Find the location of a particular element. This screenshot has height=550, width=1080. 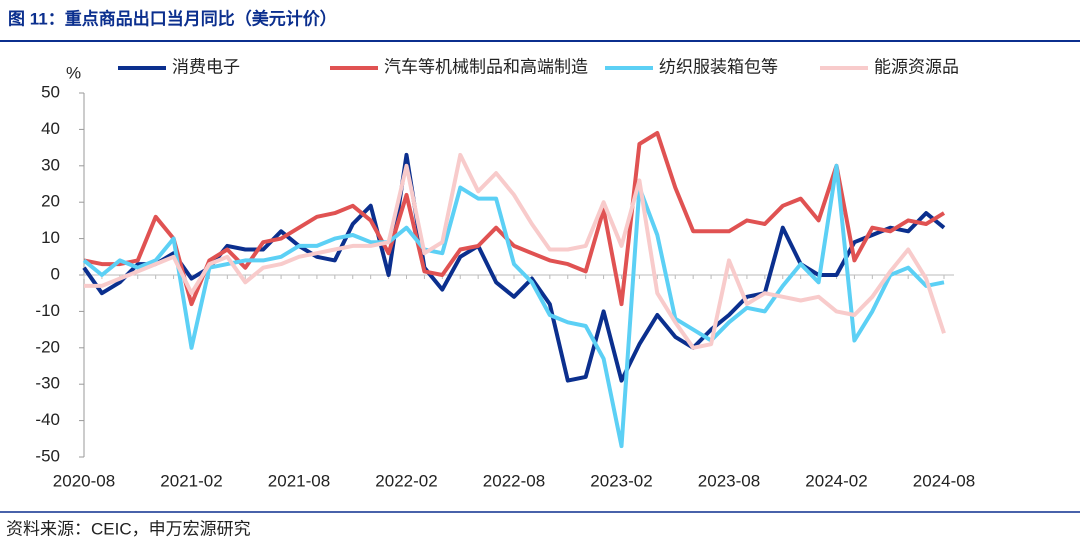

x-tick-label: 2021-02 is located at coordinates (191, 480).